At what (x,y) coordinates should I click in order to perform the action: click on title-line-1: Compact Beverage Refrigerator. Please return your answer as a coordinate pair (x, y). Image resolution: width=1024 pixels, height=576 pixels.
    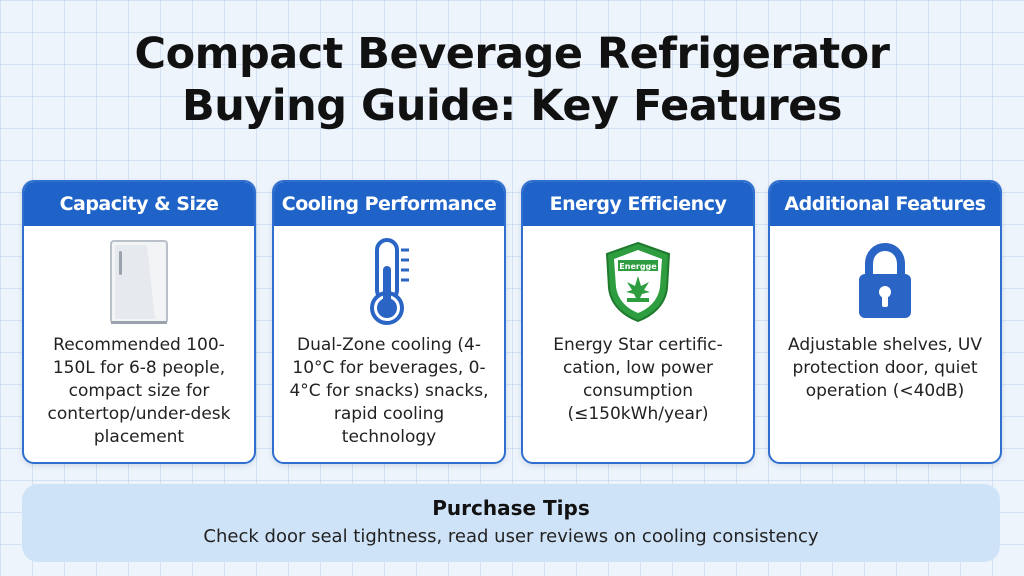
    Looking at the image, I should click on (512, 54).